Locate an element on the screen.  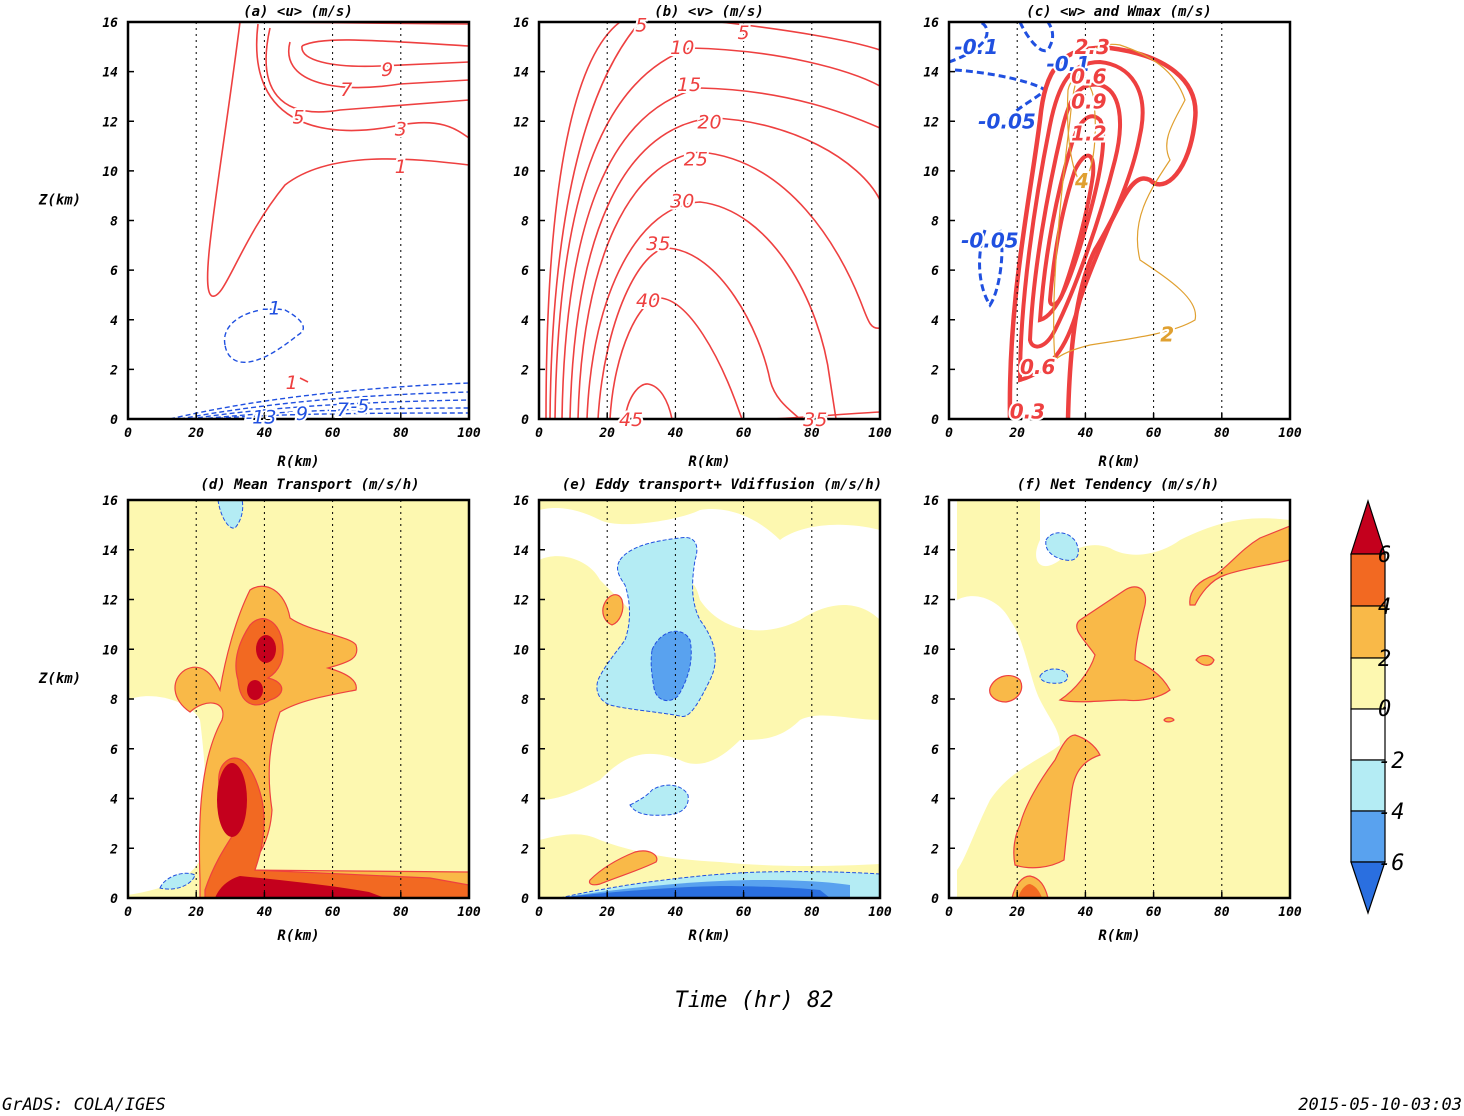
panel-c-contour-label-4: 2.3 is located at coordinates (1092, 47).